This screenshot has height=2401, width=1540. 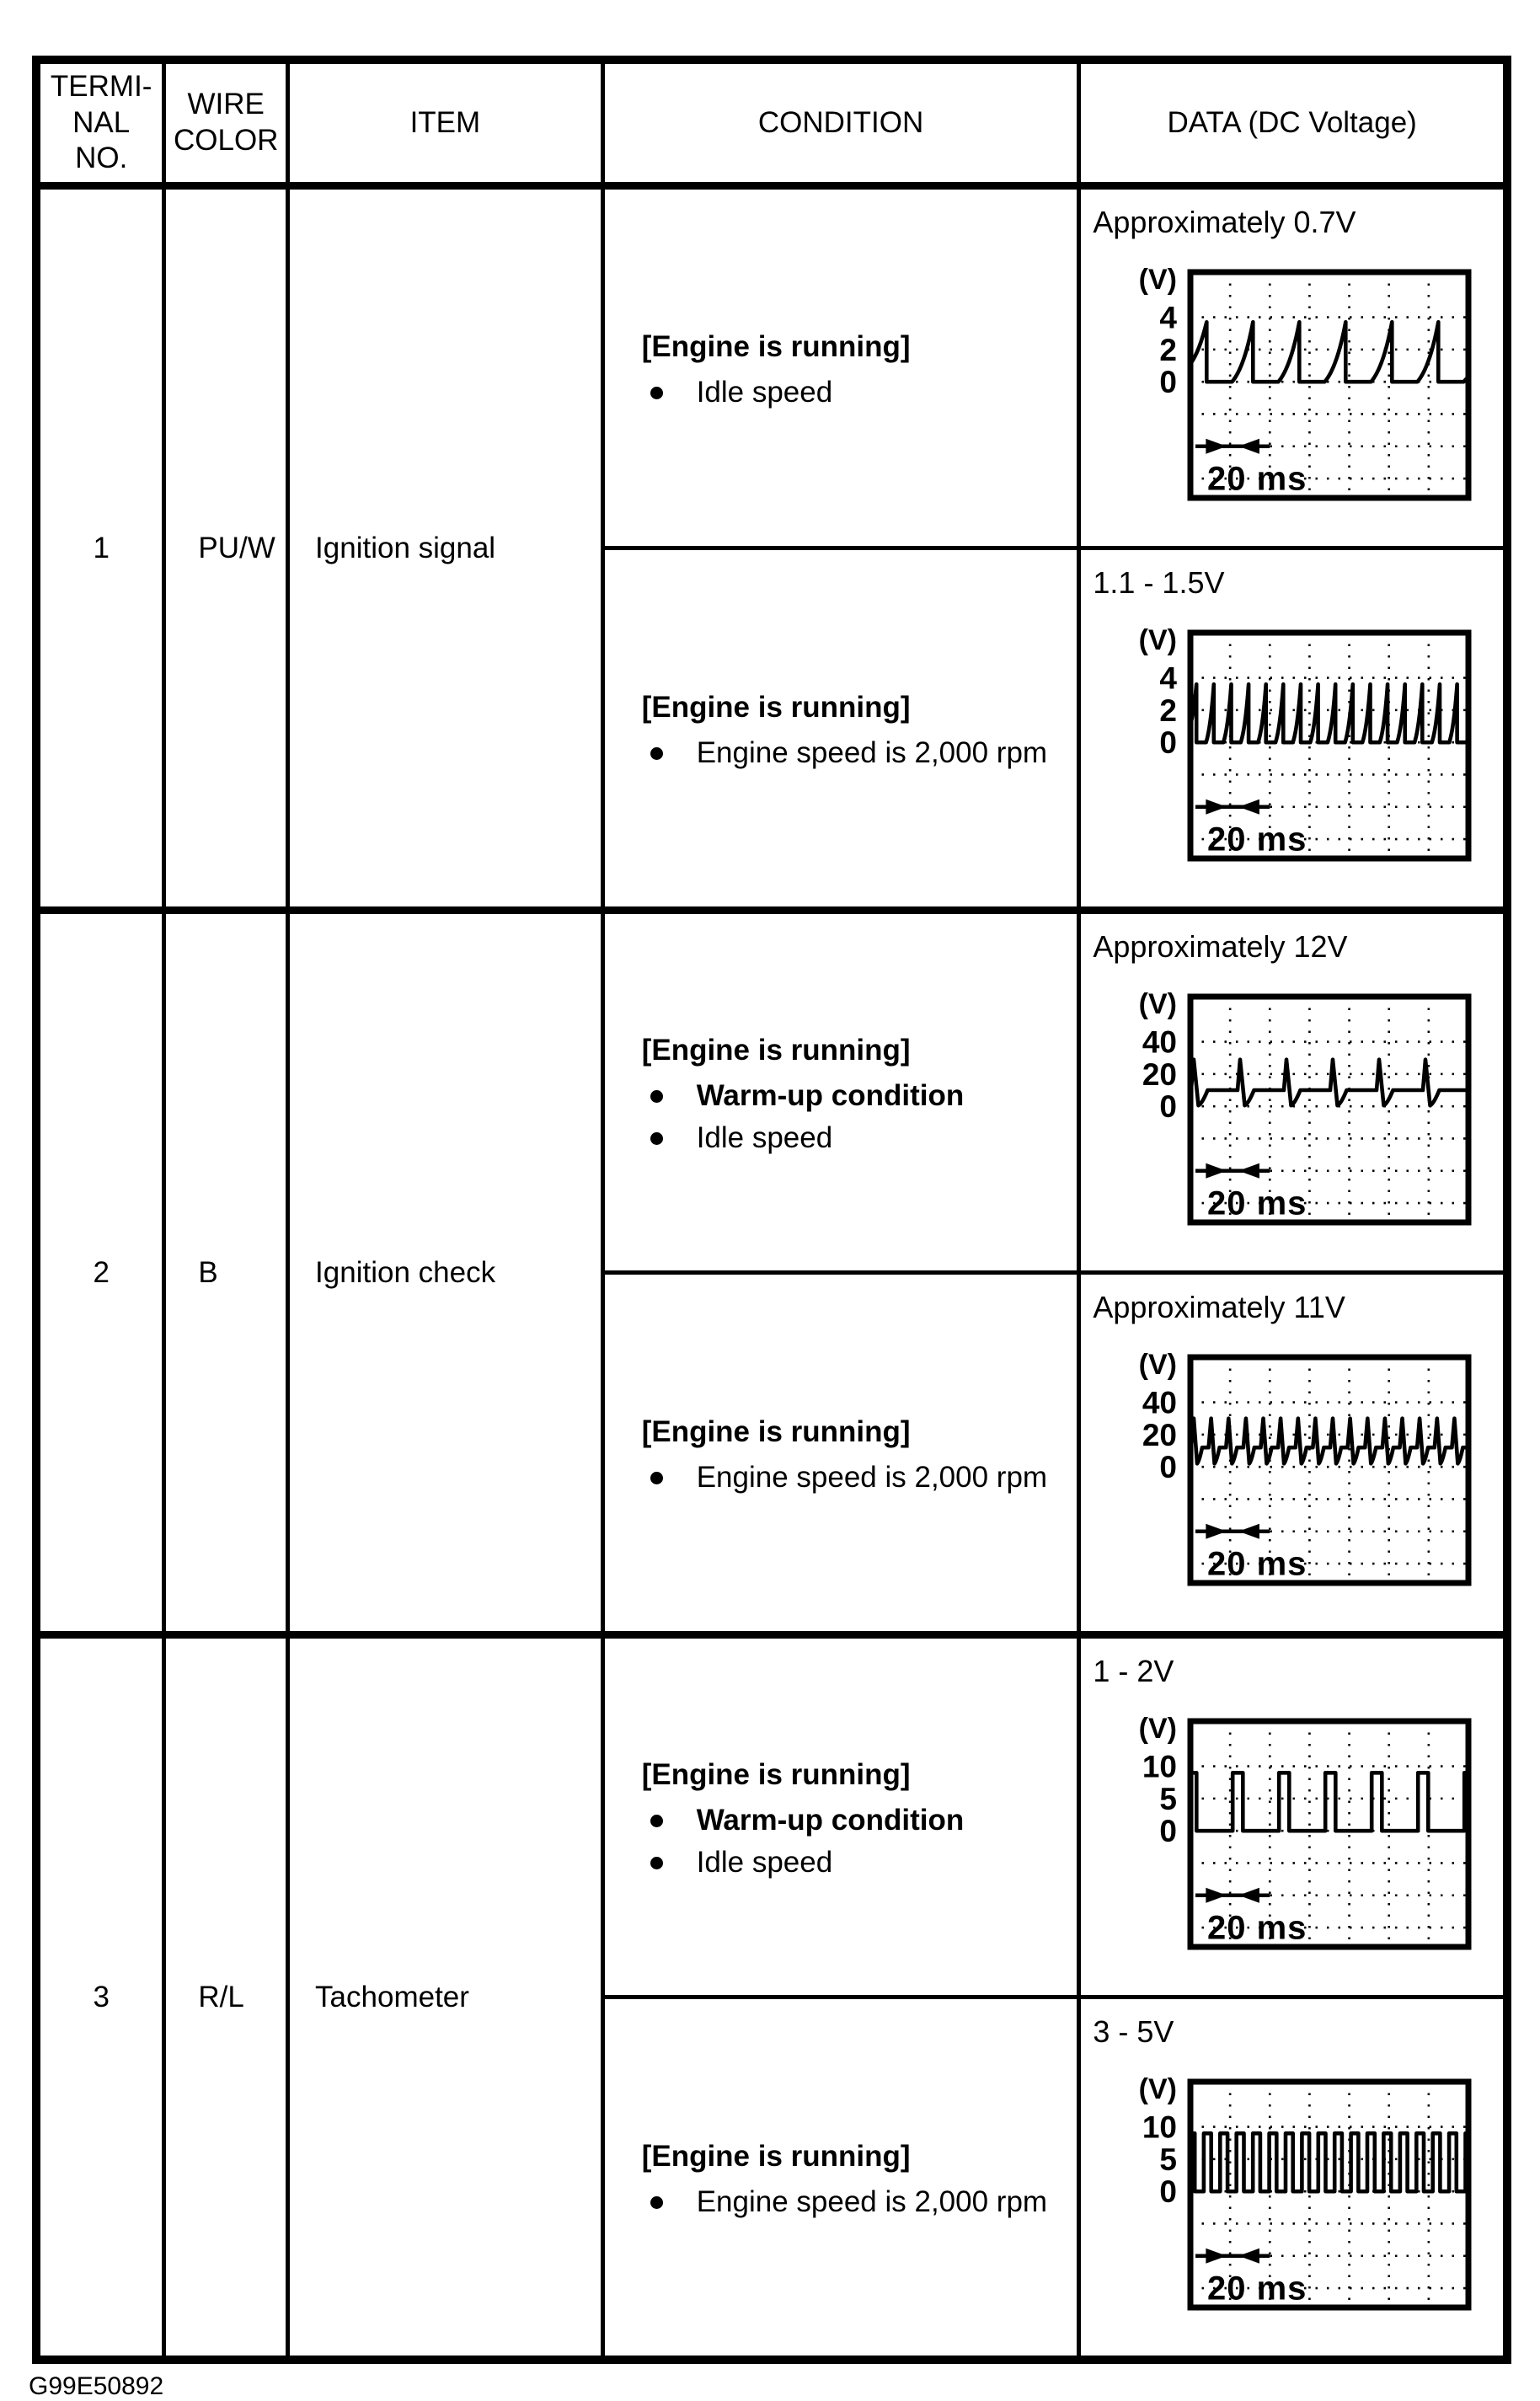 What do you see at coordinates (1134, 1671) in the screenshot?
I see `voltage-reading: 1 - 2V` at bounding box center [1134, 1671].